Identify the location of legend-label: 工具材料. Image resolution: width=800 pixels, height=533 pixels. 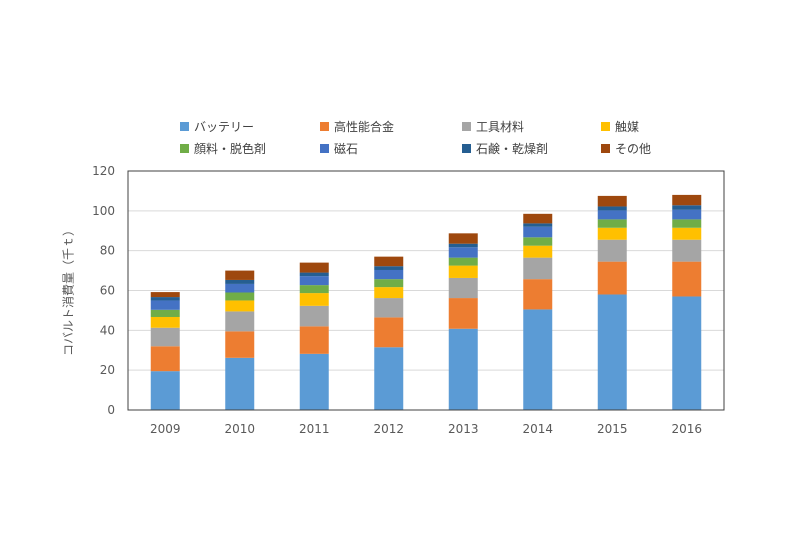
(500, 127).